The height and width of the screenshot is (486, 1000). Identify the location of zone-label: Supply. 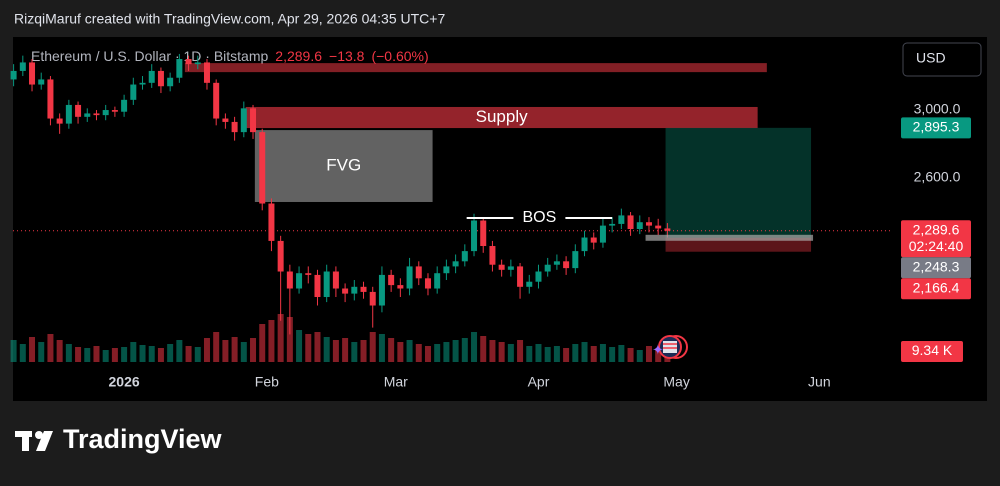
(502, 116).